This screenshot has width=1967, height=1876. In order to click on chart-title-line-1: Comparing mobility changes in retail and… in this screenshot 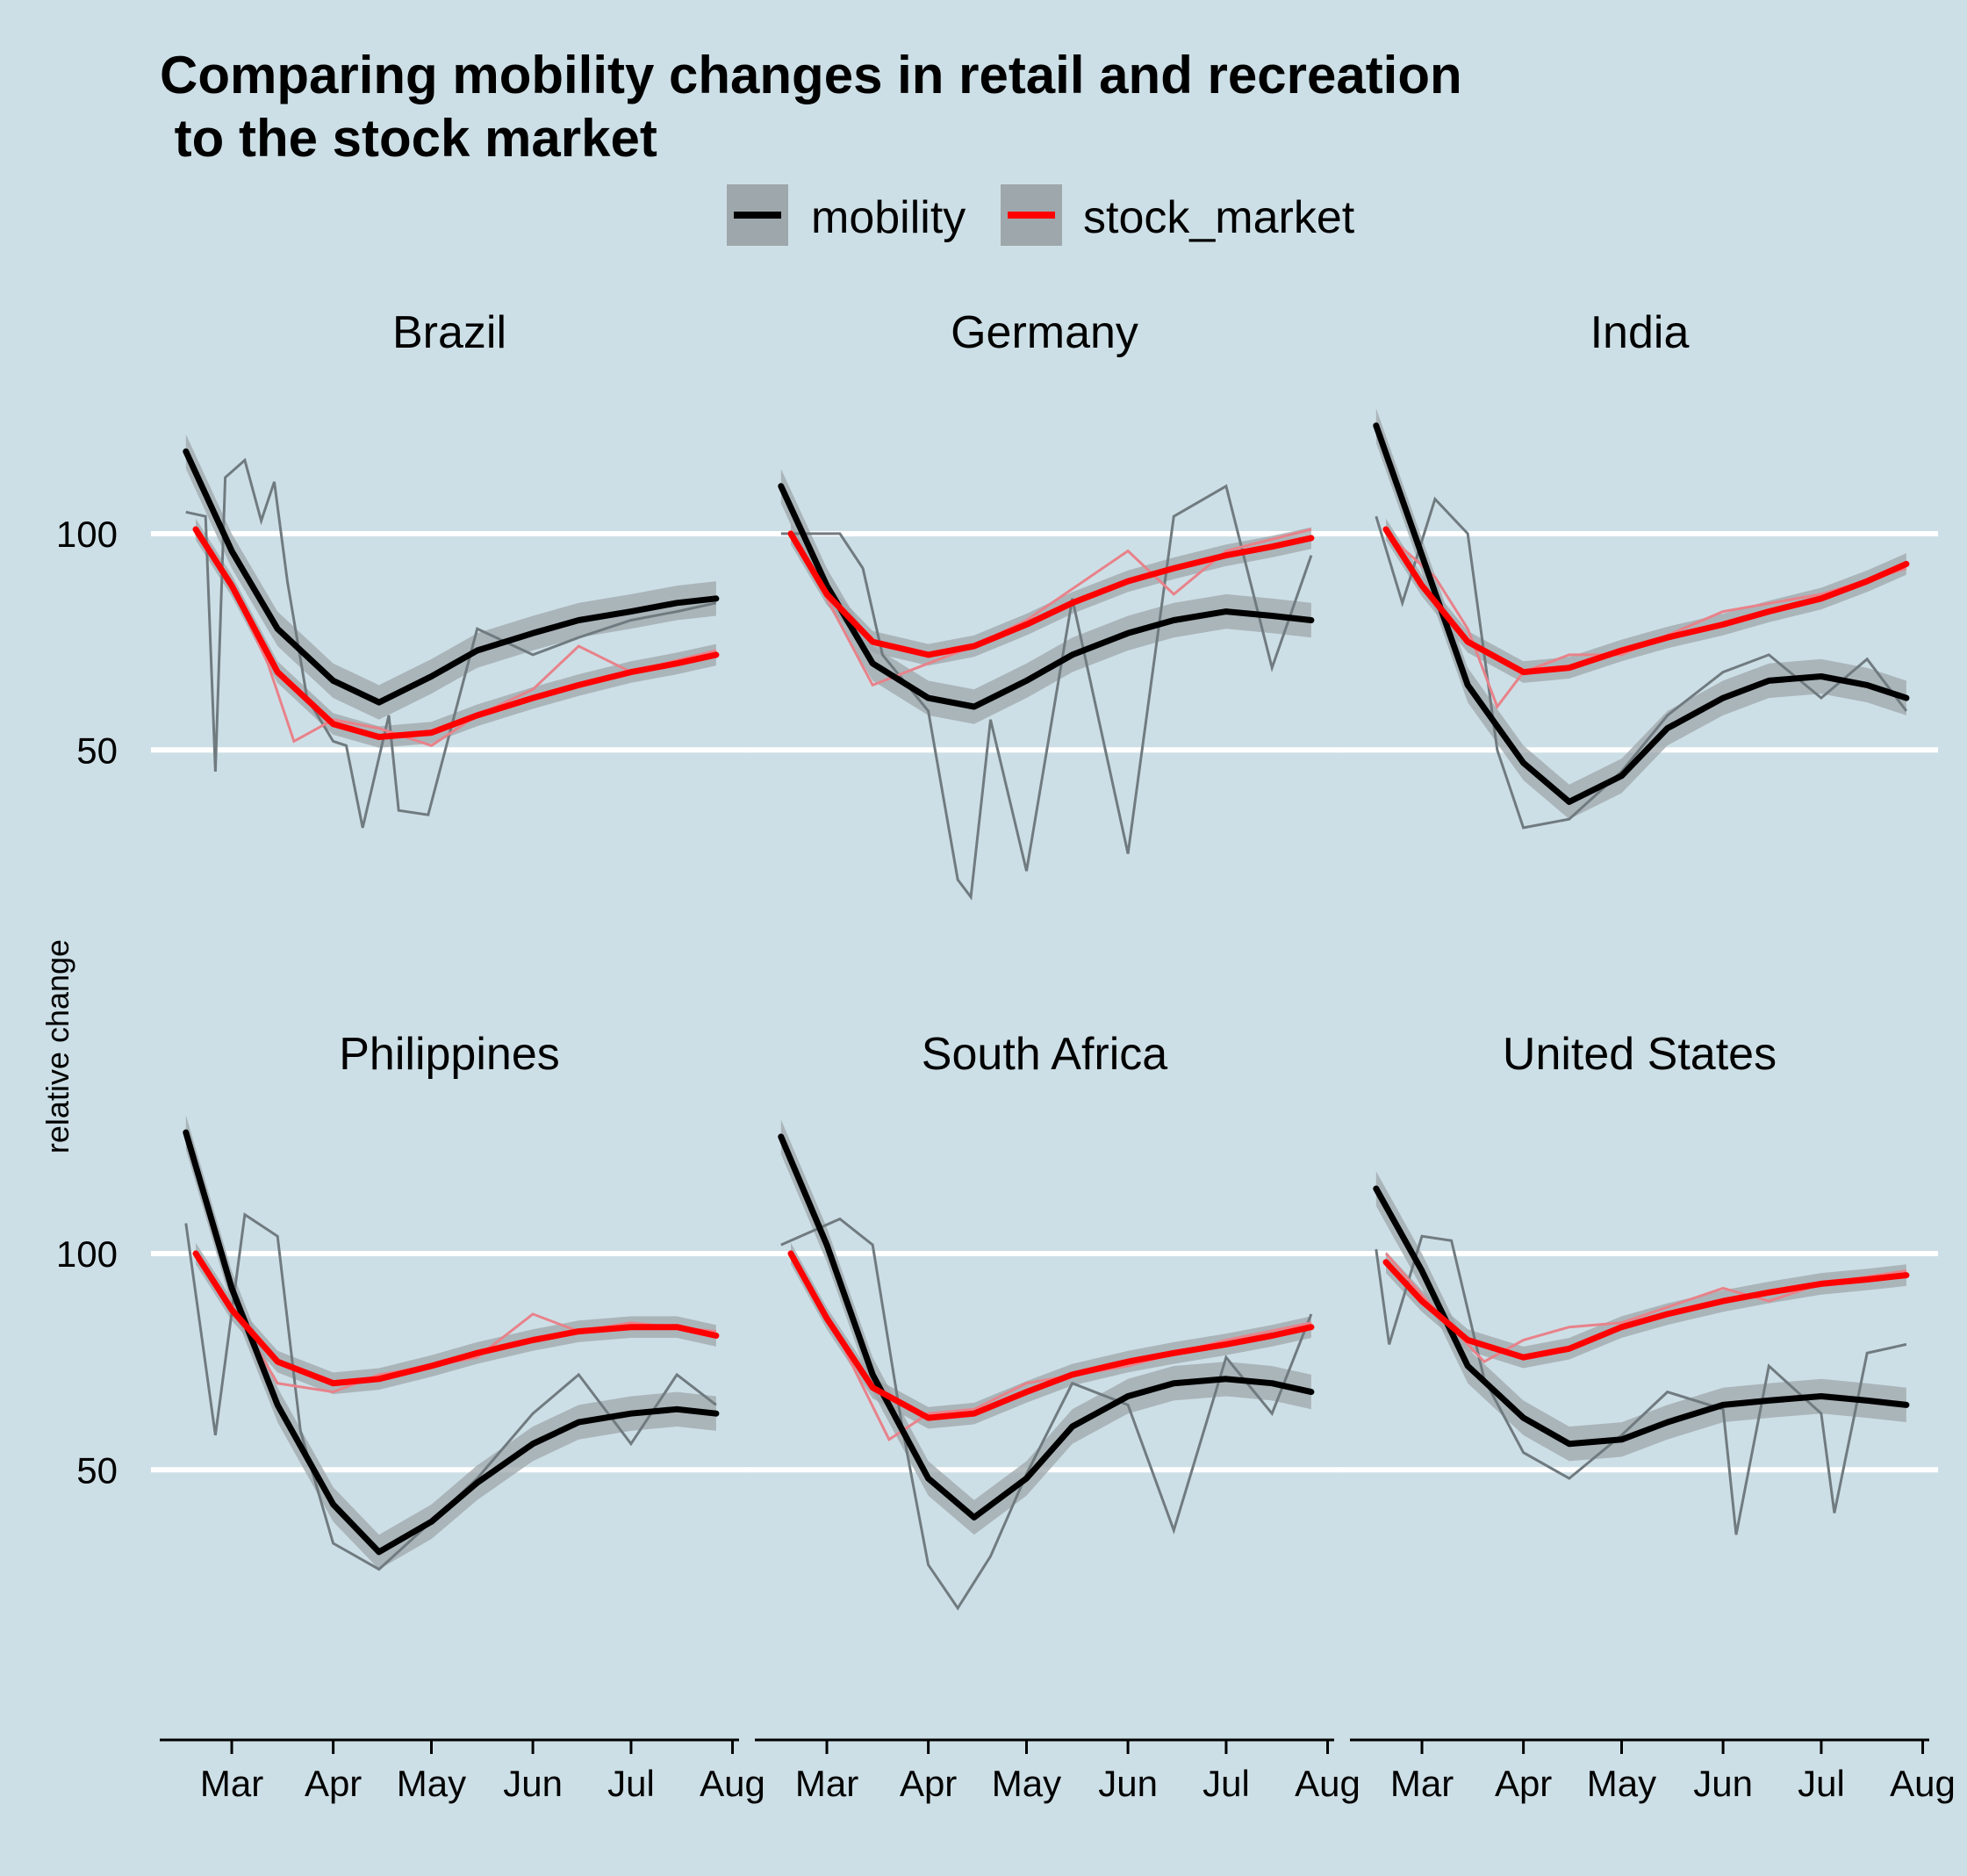, I will do `click(811, 75)`.